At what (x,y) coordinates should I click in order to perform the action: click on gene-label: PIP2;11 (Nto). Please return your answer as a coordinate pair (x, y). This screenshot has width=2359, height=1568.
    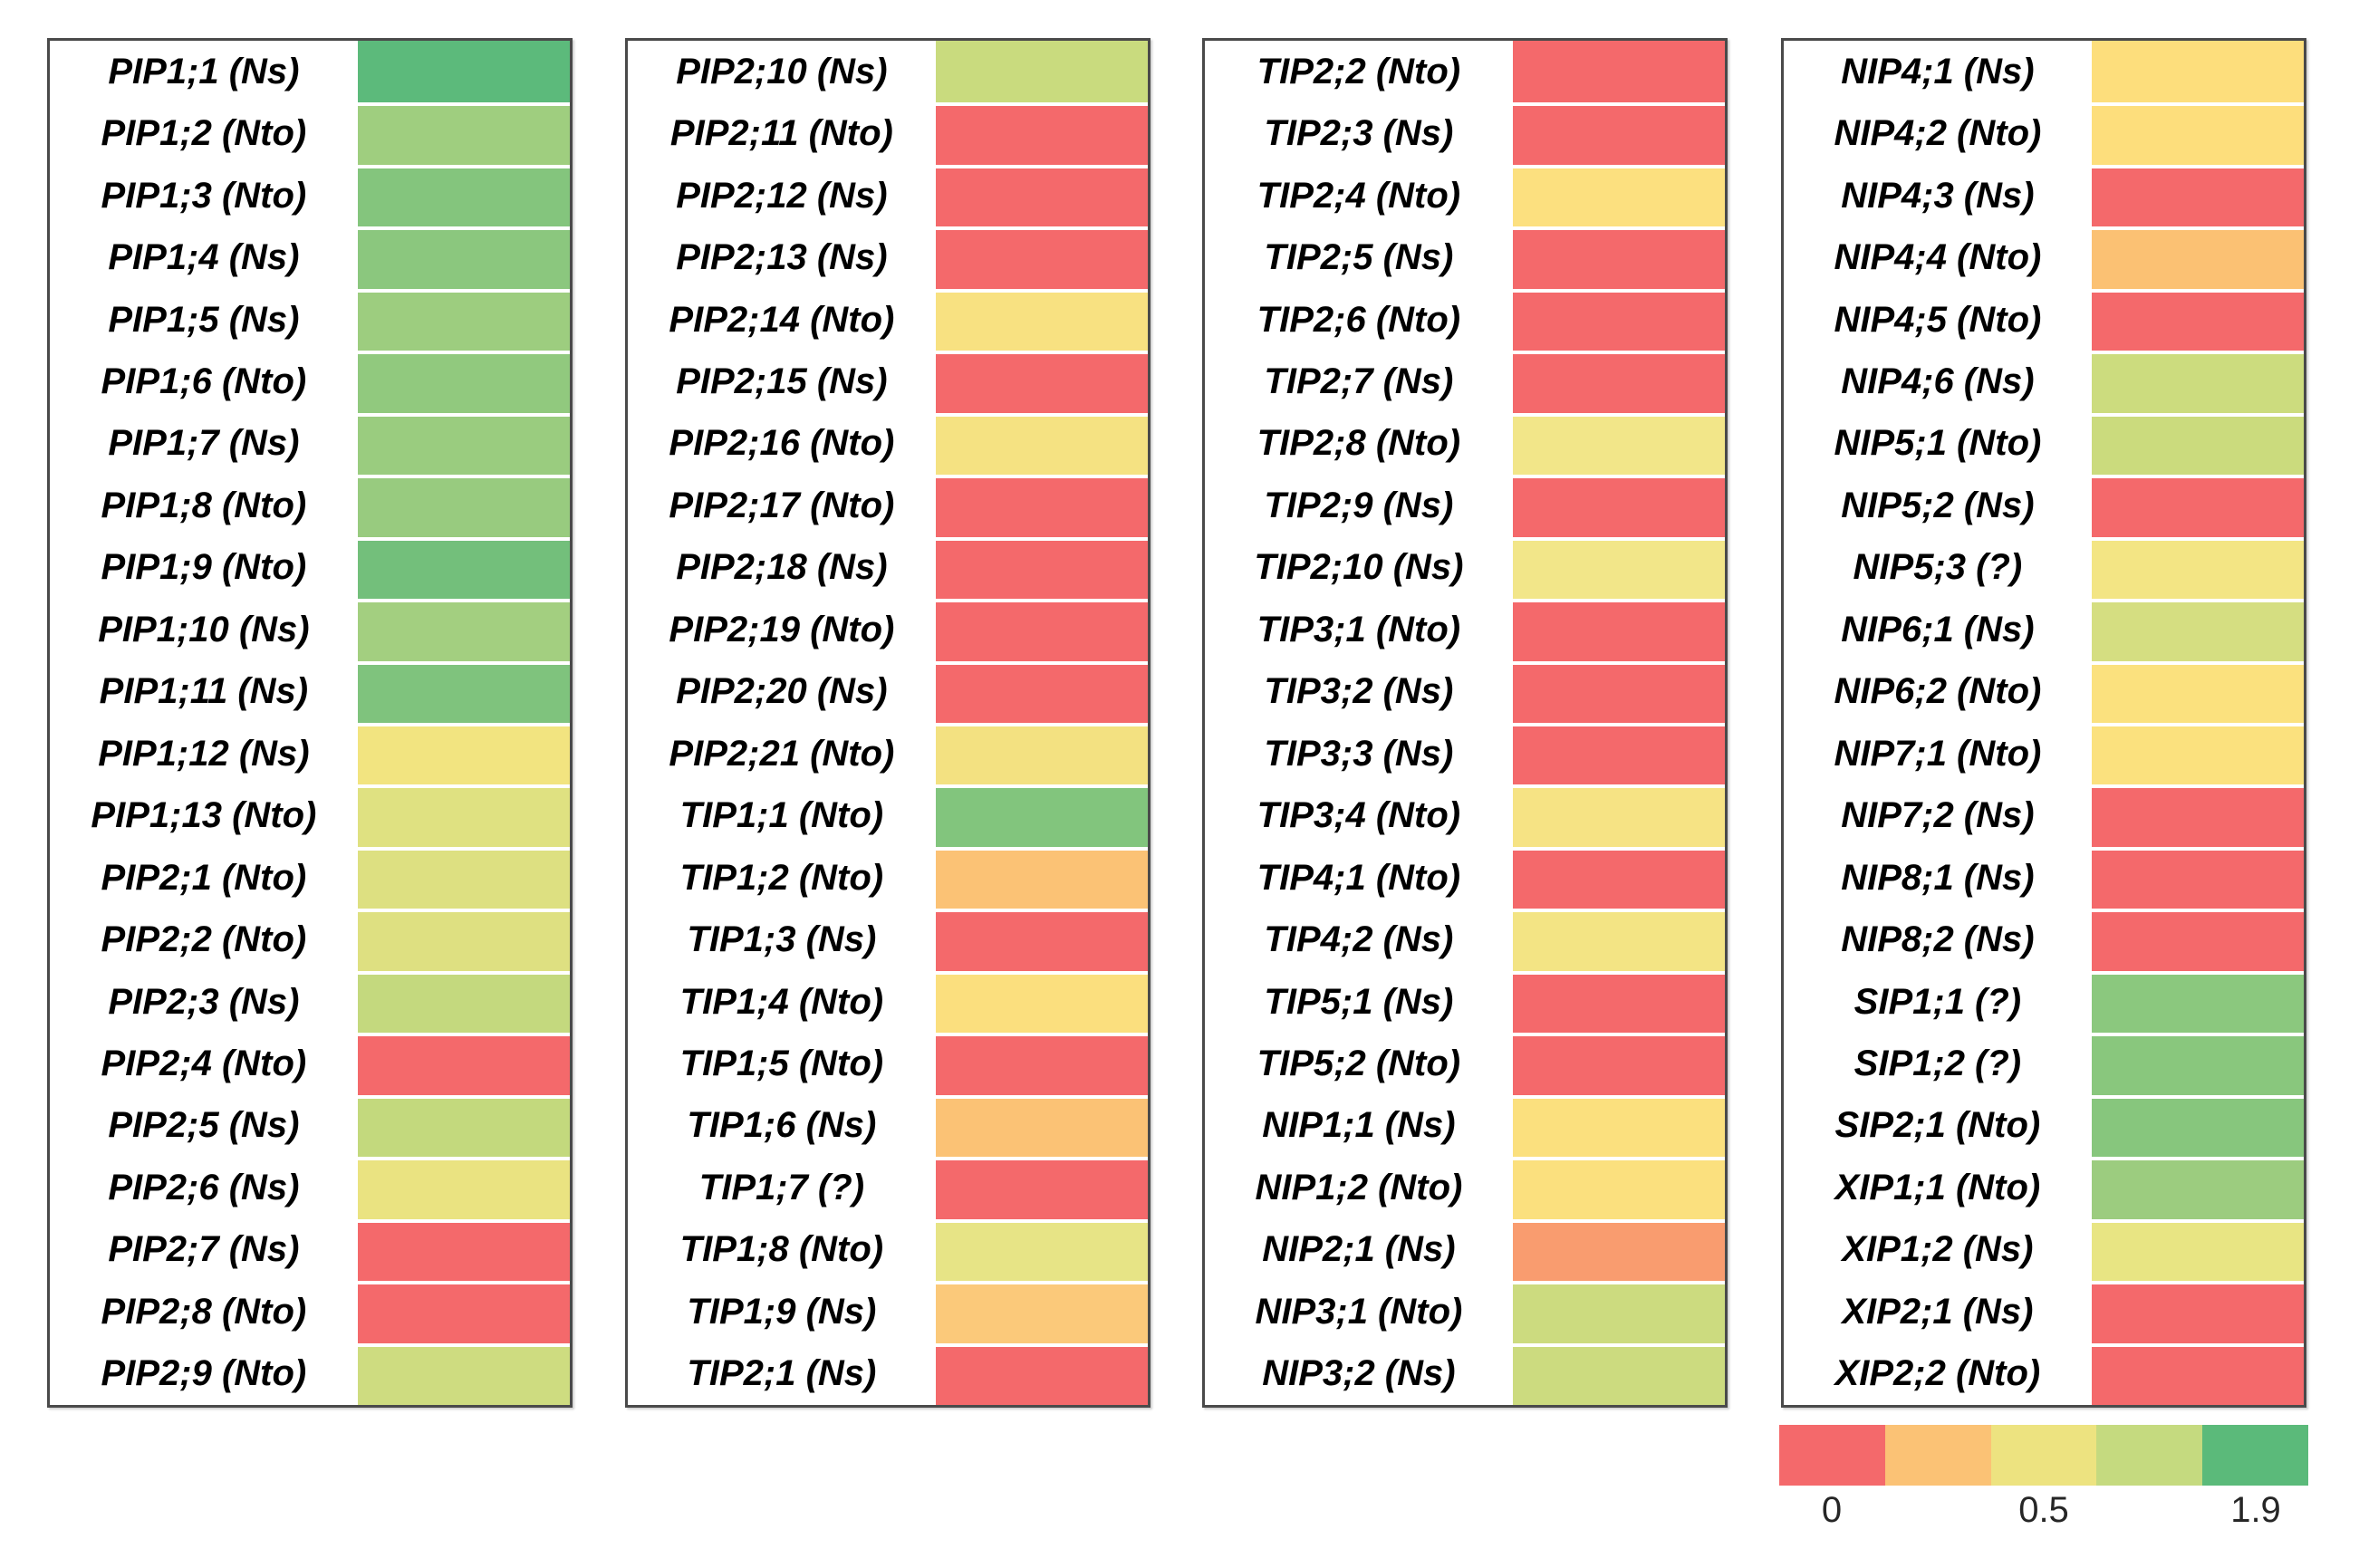
    Looking at the image, I should click on (781, 133).